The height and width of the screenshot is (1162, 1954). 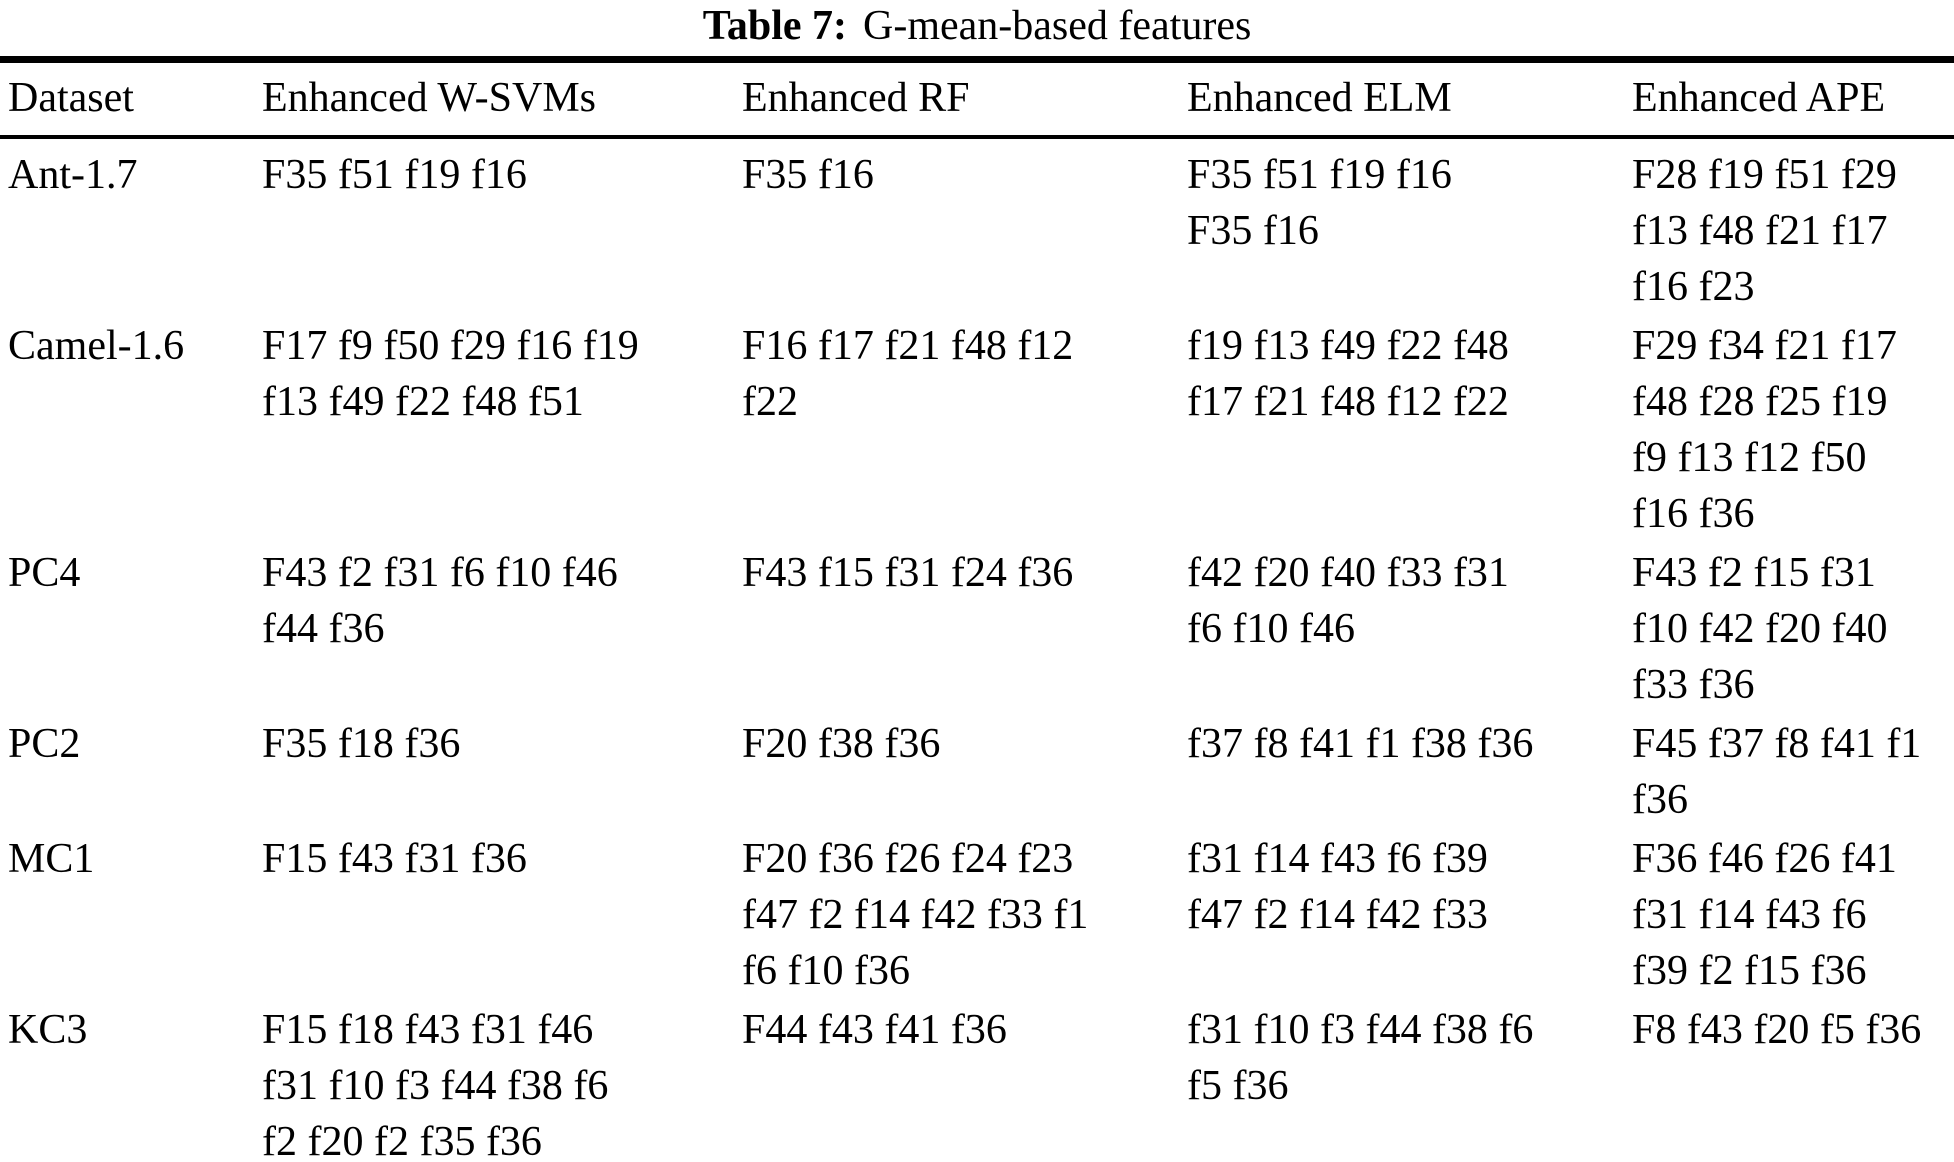 What do you see at coordinates (48, 1030) in the screenshot?
I see `dataset-cell: KC3` at bounding box center [48, 1030].